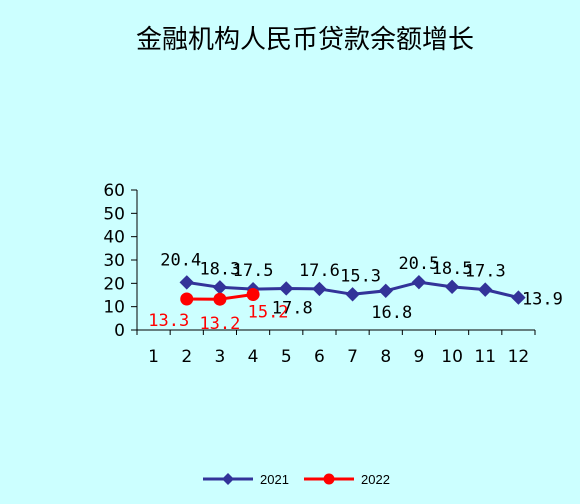 The width and height of the screenshot is (580, 504). What do you see at coordinates (219, 324) in the screenshot?
I see `data-label-2022: 13.2` at bounding box center [219, 324].